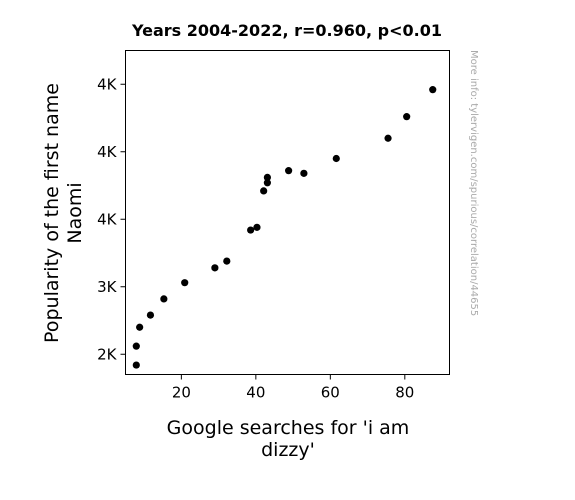  I want to click on x-tick-label: 40, so click(255, 393).